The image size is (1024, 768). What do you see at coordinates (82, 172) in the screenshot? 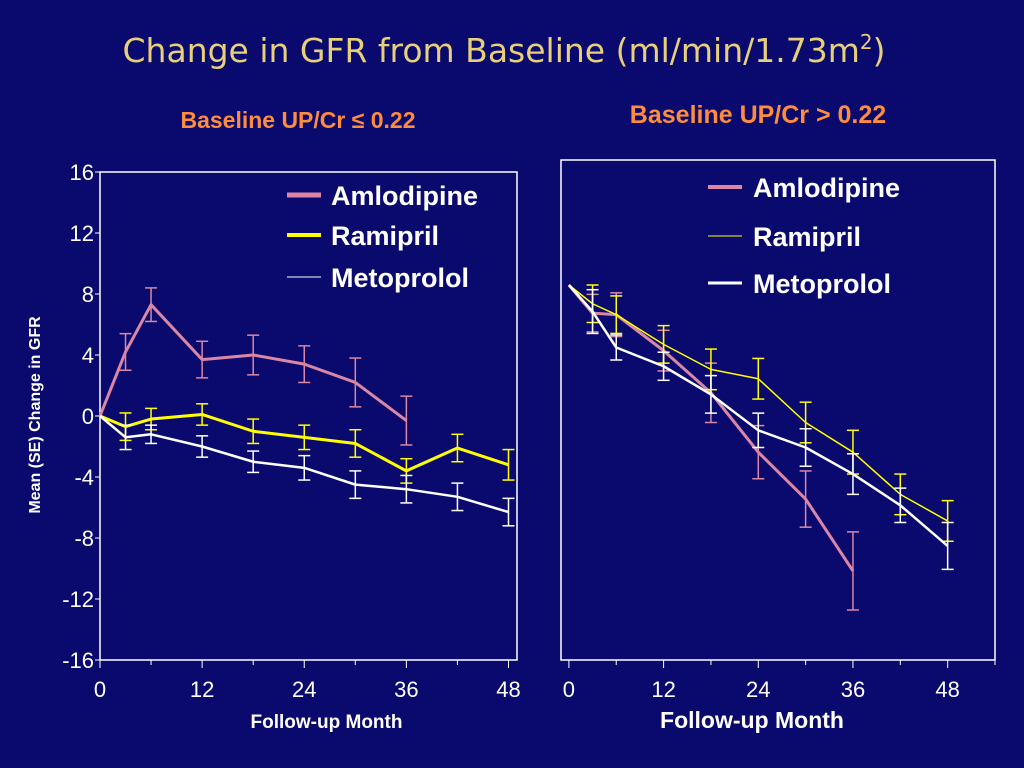
I see `y-tick-label: 16` at bounding box center [82, 172].